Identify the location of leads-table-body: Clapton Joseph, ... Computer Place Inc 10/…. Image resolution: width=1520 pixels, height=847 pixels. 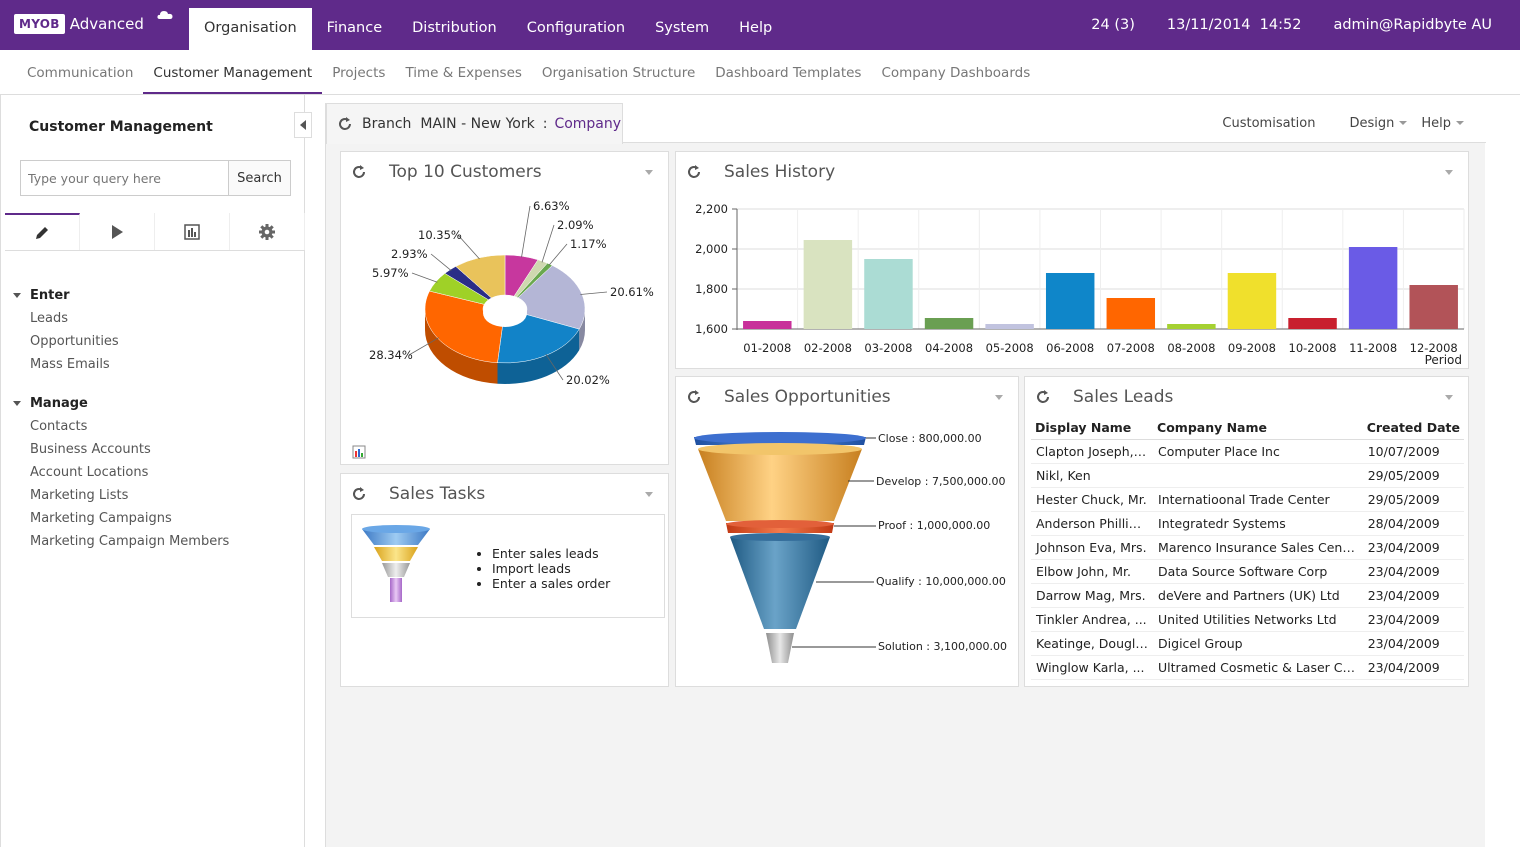
(1247, 559).